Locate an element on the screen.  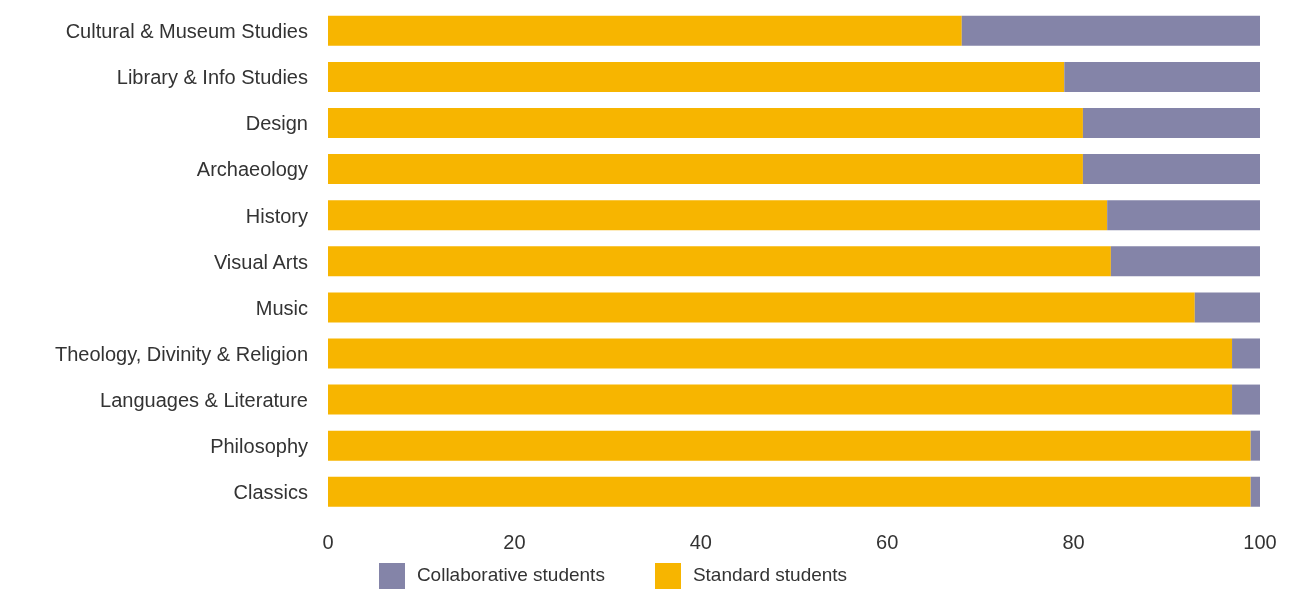
x-tick-label: 20 is located at coordinates (514, 542).